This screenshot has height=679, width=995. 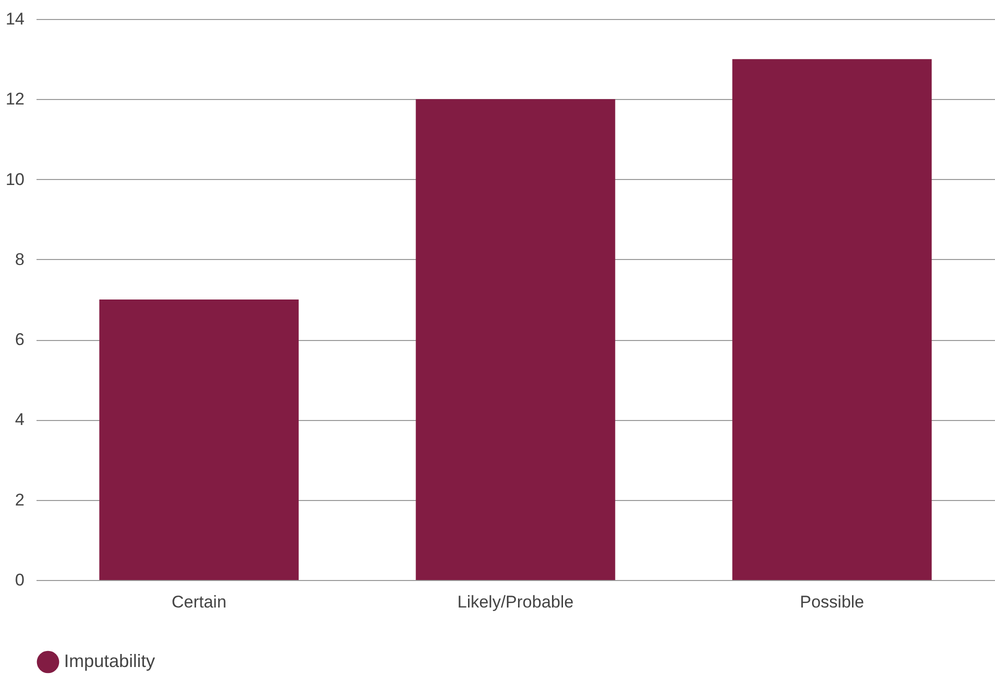 What do you see at coordinates (19, 420) in the screenshot?
I see `y-tick-label: 4` at bounding box center [19, 420].